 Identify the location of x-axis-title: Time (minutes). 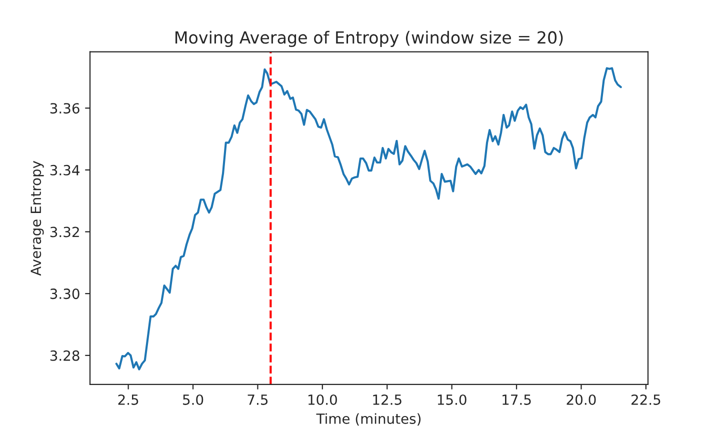
(368, 419).